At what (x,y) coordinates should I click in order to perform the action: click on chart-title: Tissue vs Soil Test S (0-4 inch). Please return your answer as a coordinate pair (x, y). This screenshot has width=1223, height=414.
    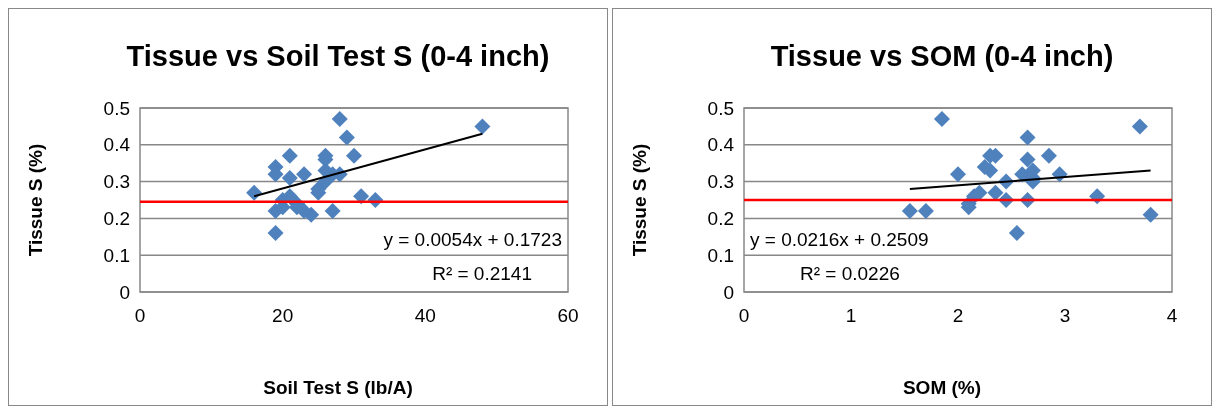
    Looking at the image, I should click on (338, 56).